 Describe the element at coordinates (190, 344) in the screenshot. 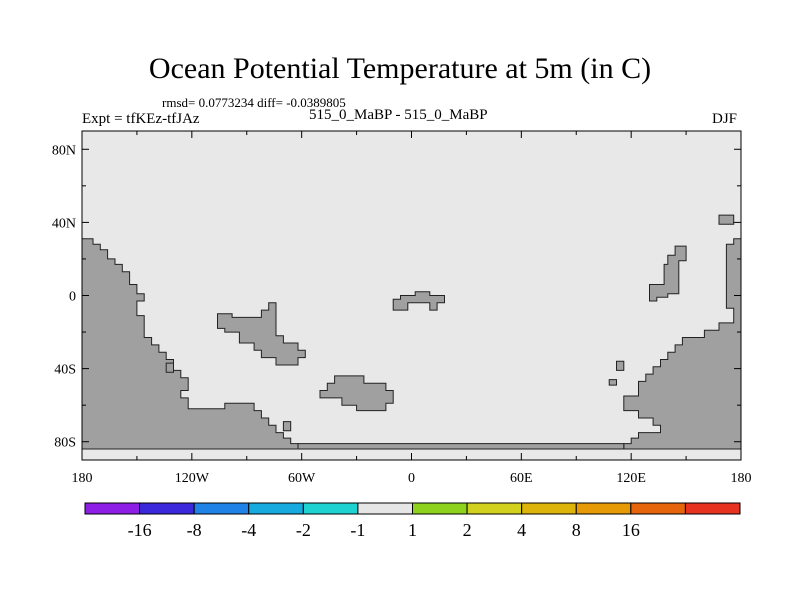

I see `americas-landmass` at that location.